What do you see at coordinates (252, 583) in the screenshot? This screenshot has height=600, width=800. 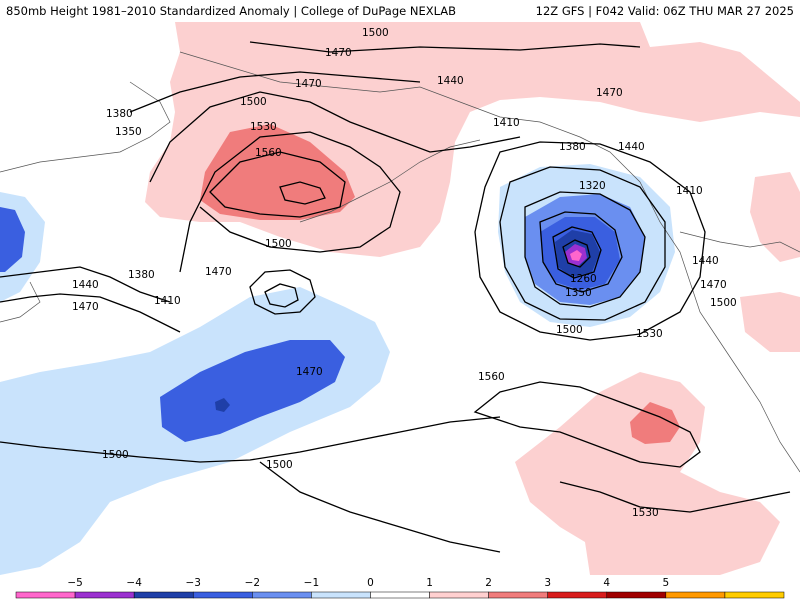 I see `colorbar-tick-label: −2` at bounding box center [252, 583].